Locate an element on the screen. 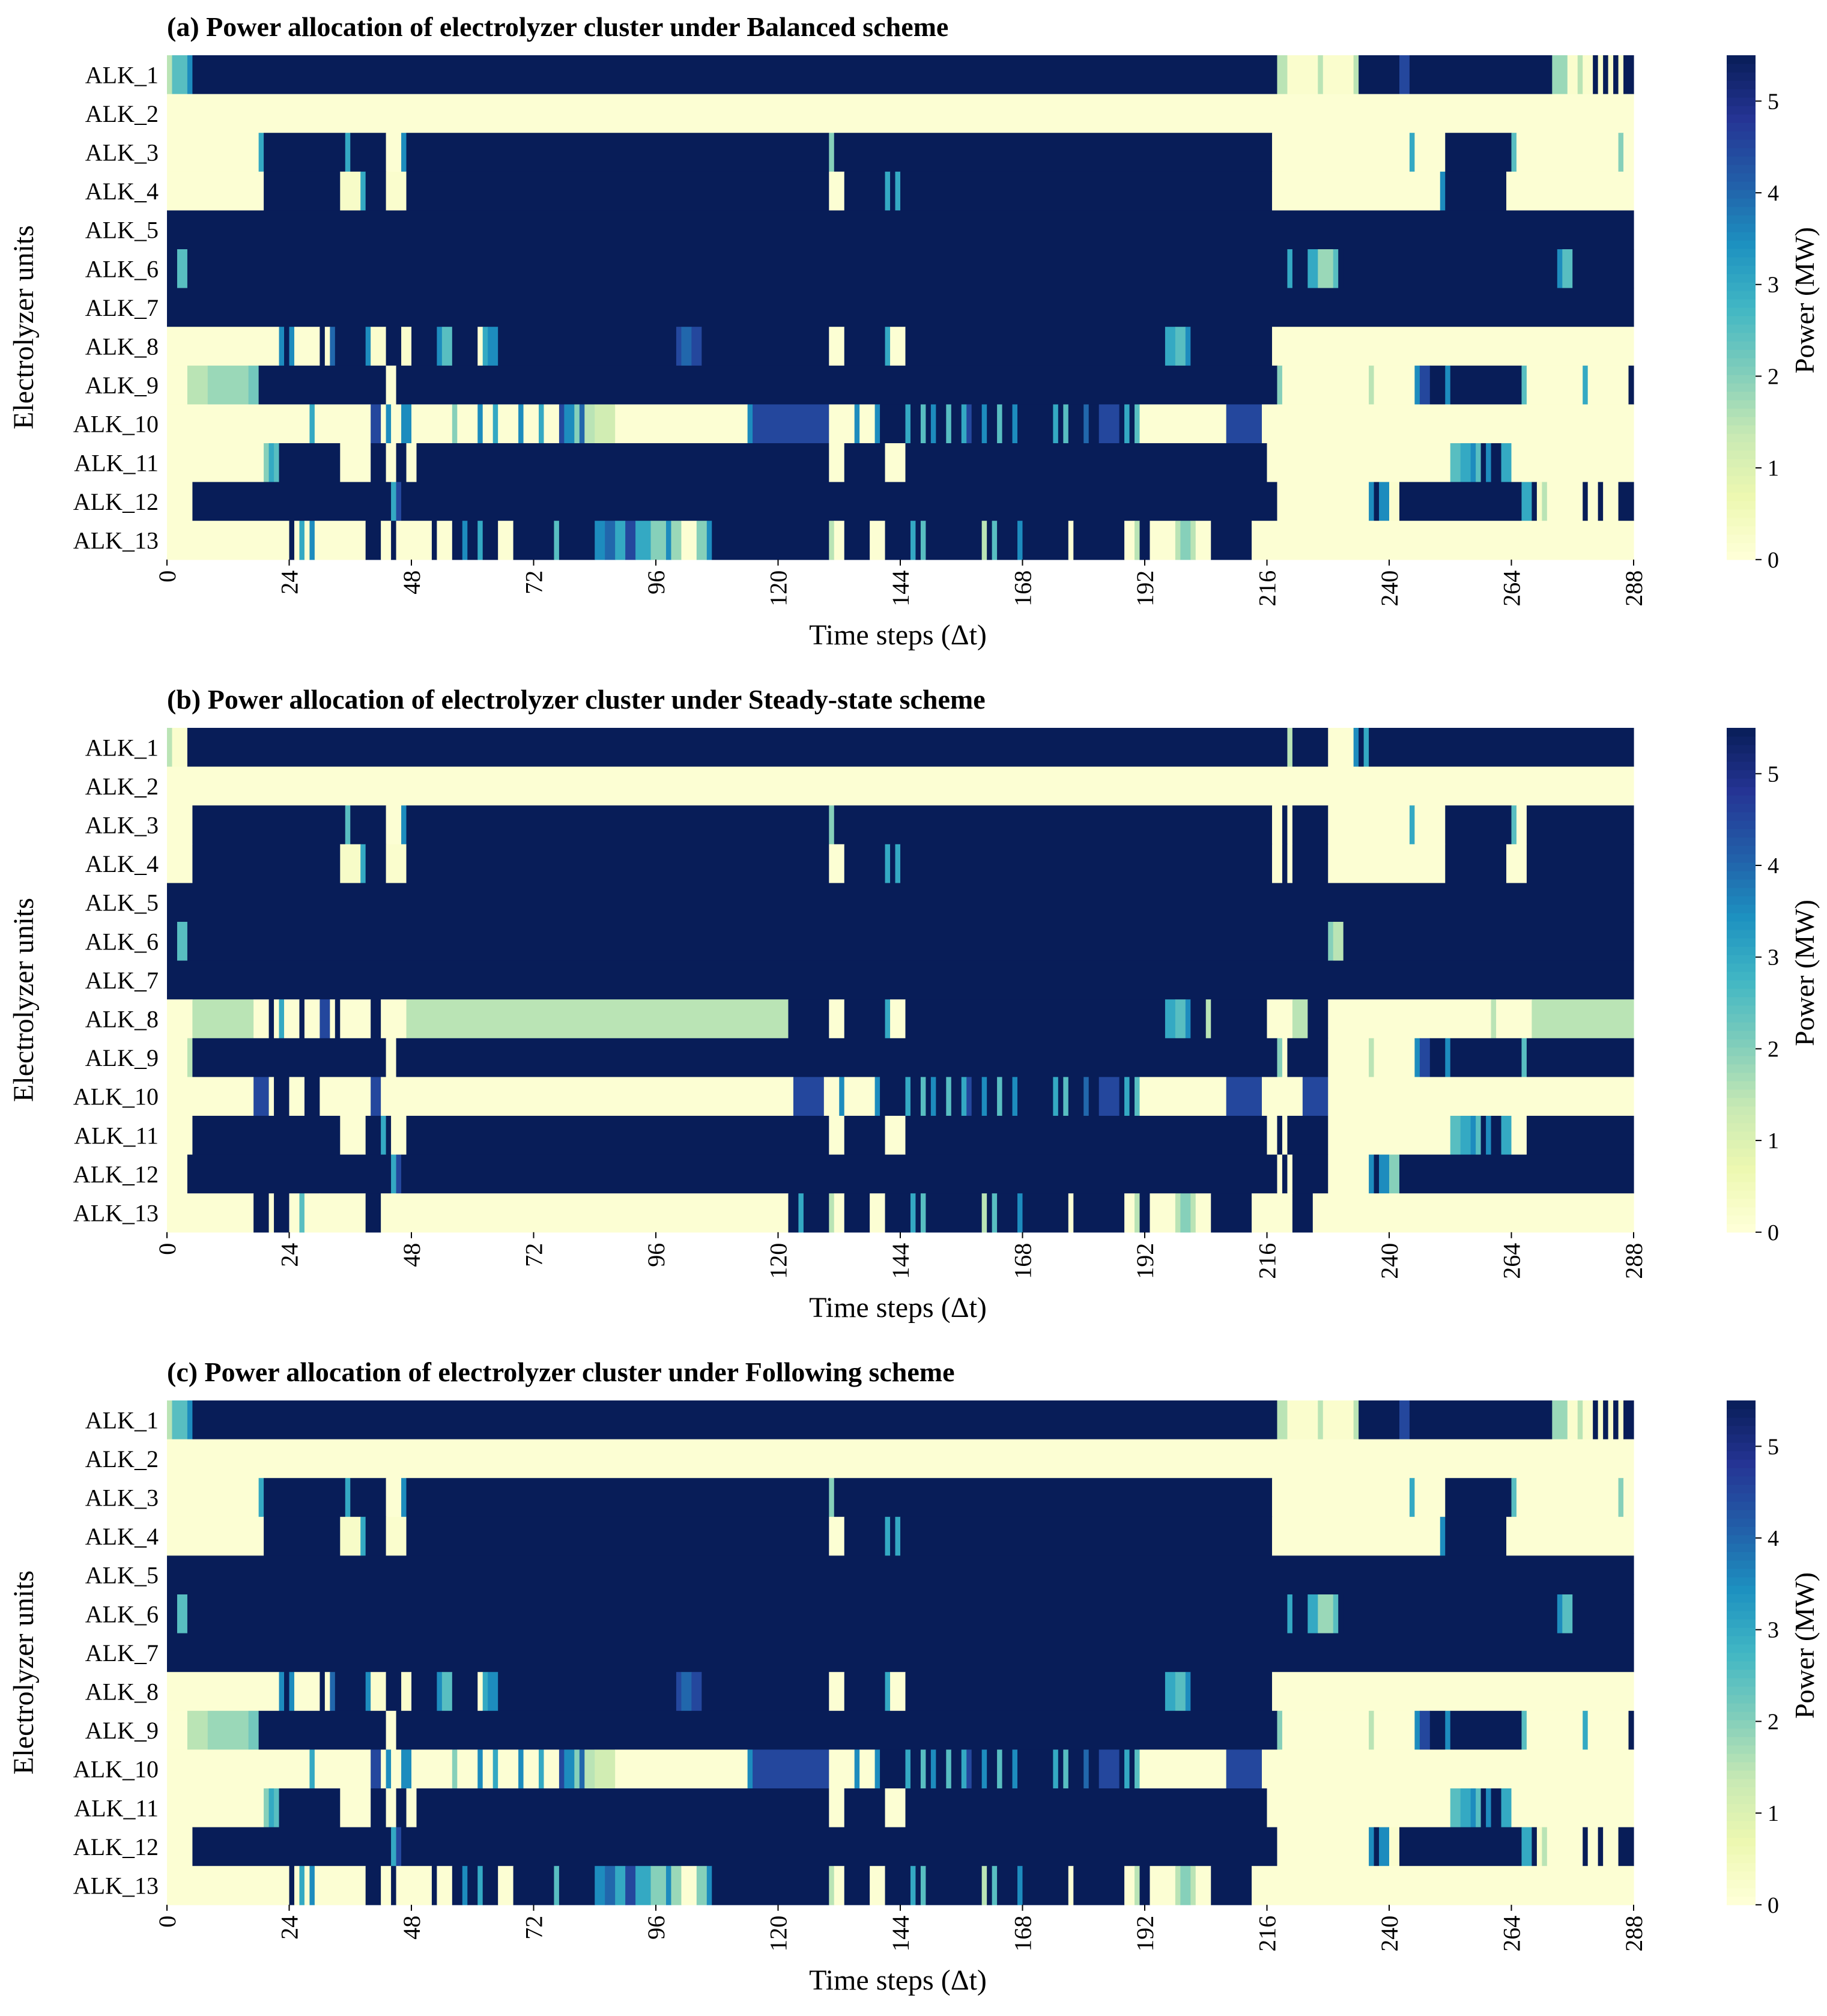  panel-a-row-label-ALK_2: ALK_2 is located at coordinates (122, 113).